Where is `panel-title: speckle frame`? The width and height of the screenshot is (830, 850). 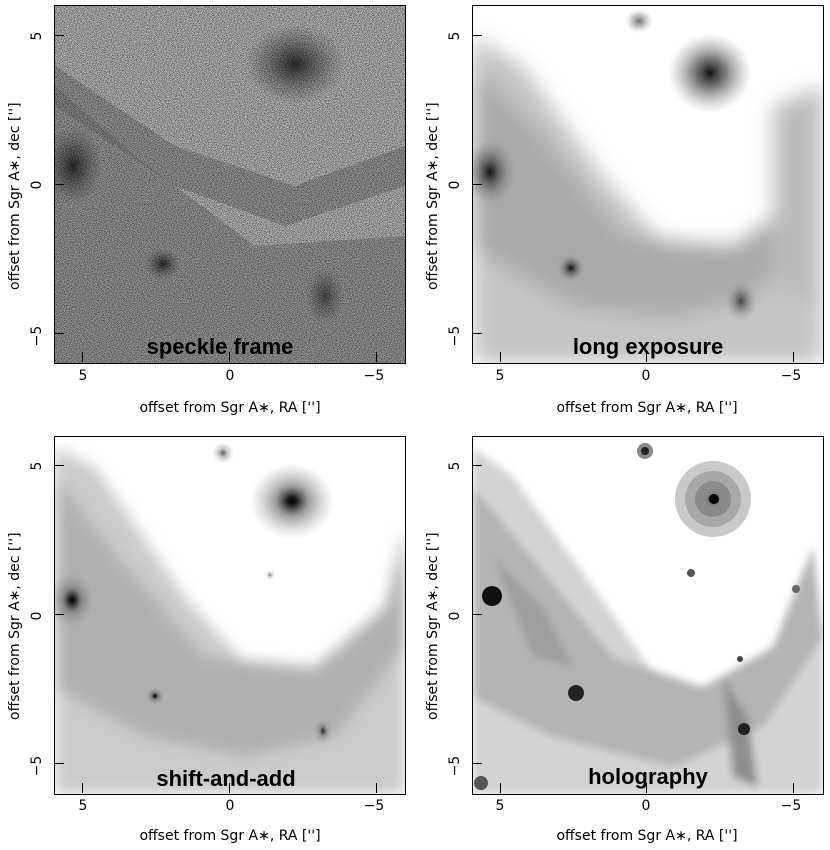 panel-title: speckle frame is located at coordinates (220, 346).